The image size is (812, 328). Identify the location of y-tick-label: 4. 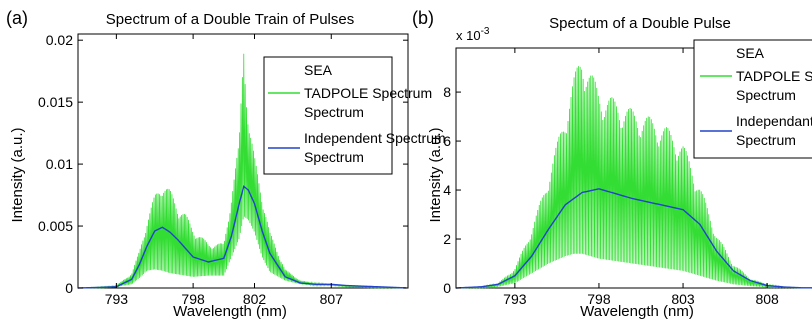
(447, 190).